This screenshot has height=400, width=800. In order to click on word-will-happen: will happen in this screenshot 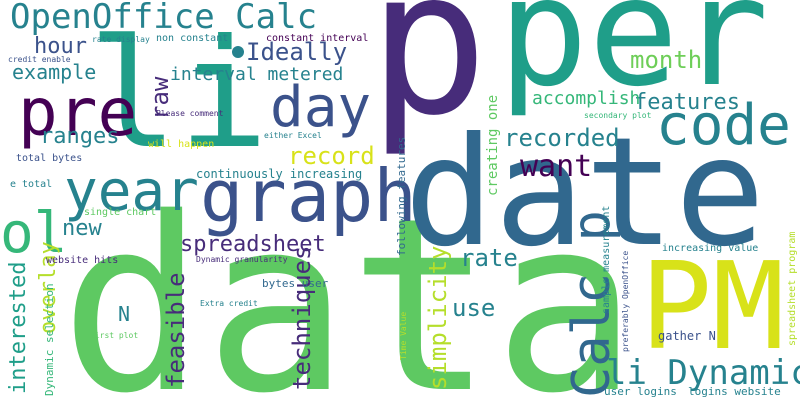, I will do `click(181, 144)`.